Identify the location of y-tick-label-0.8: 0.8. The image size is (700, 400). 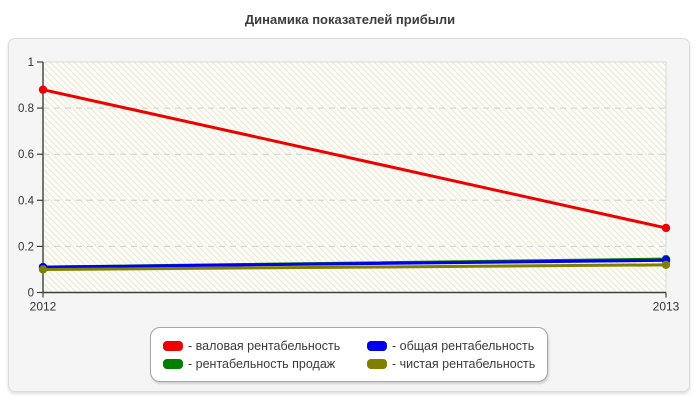
(26, 109).